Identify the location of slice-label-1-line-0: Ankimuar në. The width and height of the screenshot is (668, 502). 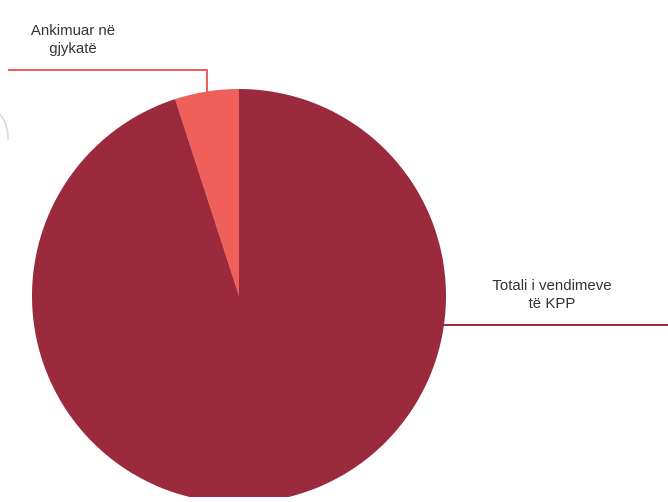
(73, 30).